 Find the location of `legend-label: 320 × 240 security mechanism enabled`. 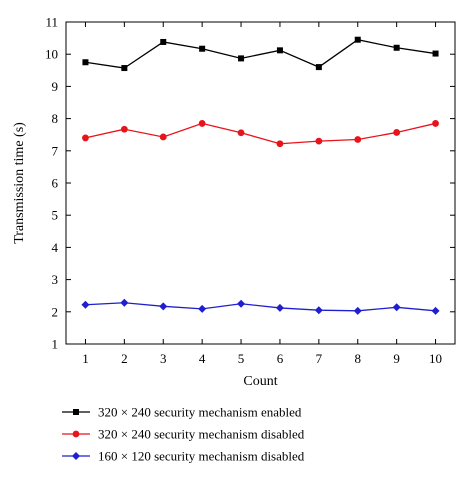

legend-label: 320 × 240 security mechanism enabled is located at coordinates (200, 412).